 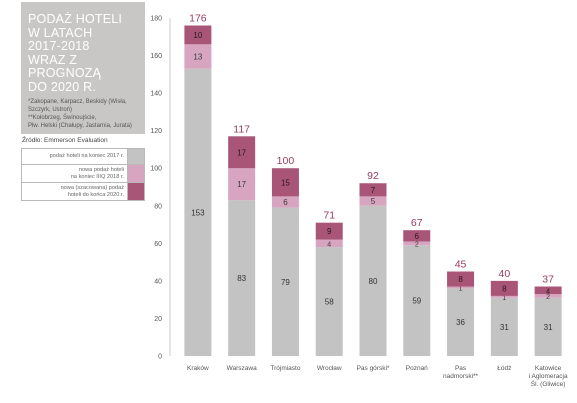 What do you see at coordinates (80, 126) in the screenshot?
I see `footnote-line: Płw. Helski (Chałupy, Jastarnia, Jurata)` at bounding box center [80, 126].